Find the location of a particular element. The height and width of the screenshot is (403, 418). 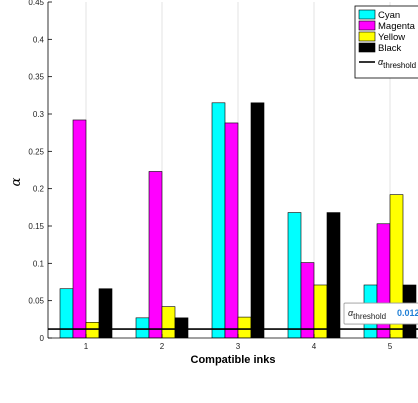

x-tick-label-3: 3 is located at coordinates (238, 346).